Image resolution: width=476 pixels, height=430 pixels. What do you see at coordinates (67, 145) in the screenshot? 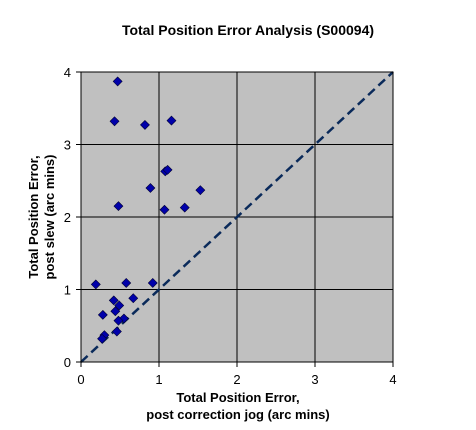
I see `y-tick-label: 3` at bounding box center [67, 145].